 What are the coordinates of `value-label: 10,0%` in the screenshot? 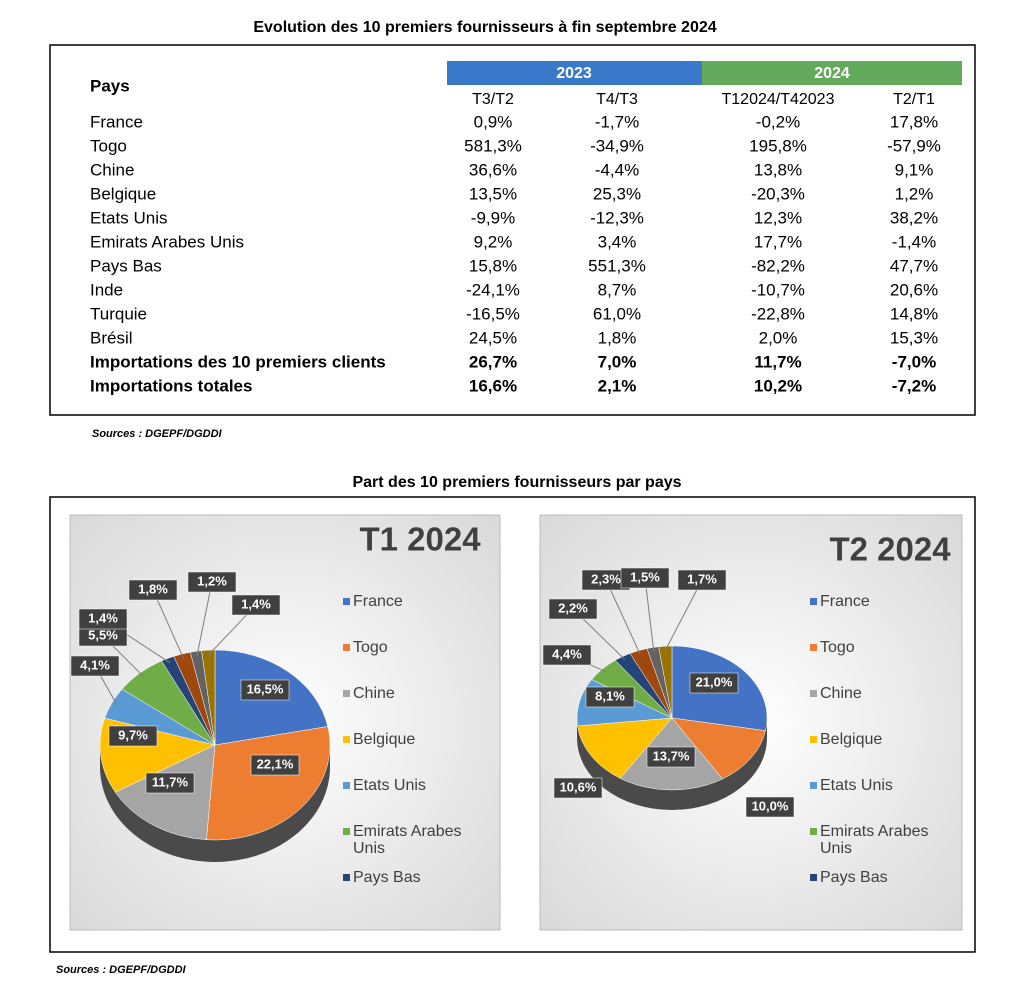 It's located at (770, 805).